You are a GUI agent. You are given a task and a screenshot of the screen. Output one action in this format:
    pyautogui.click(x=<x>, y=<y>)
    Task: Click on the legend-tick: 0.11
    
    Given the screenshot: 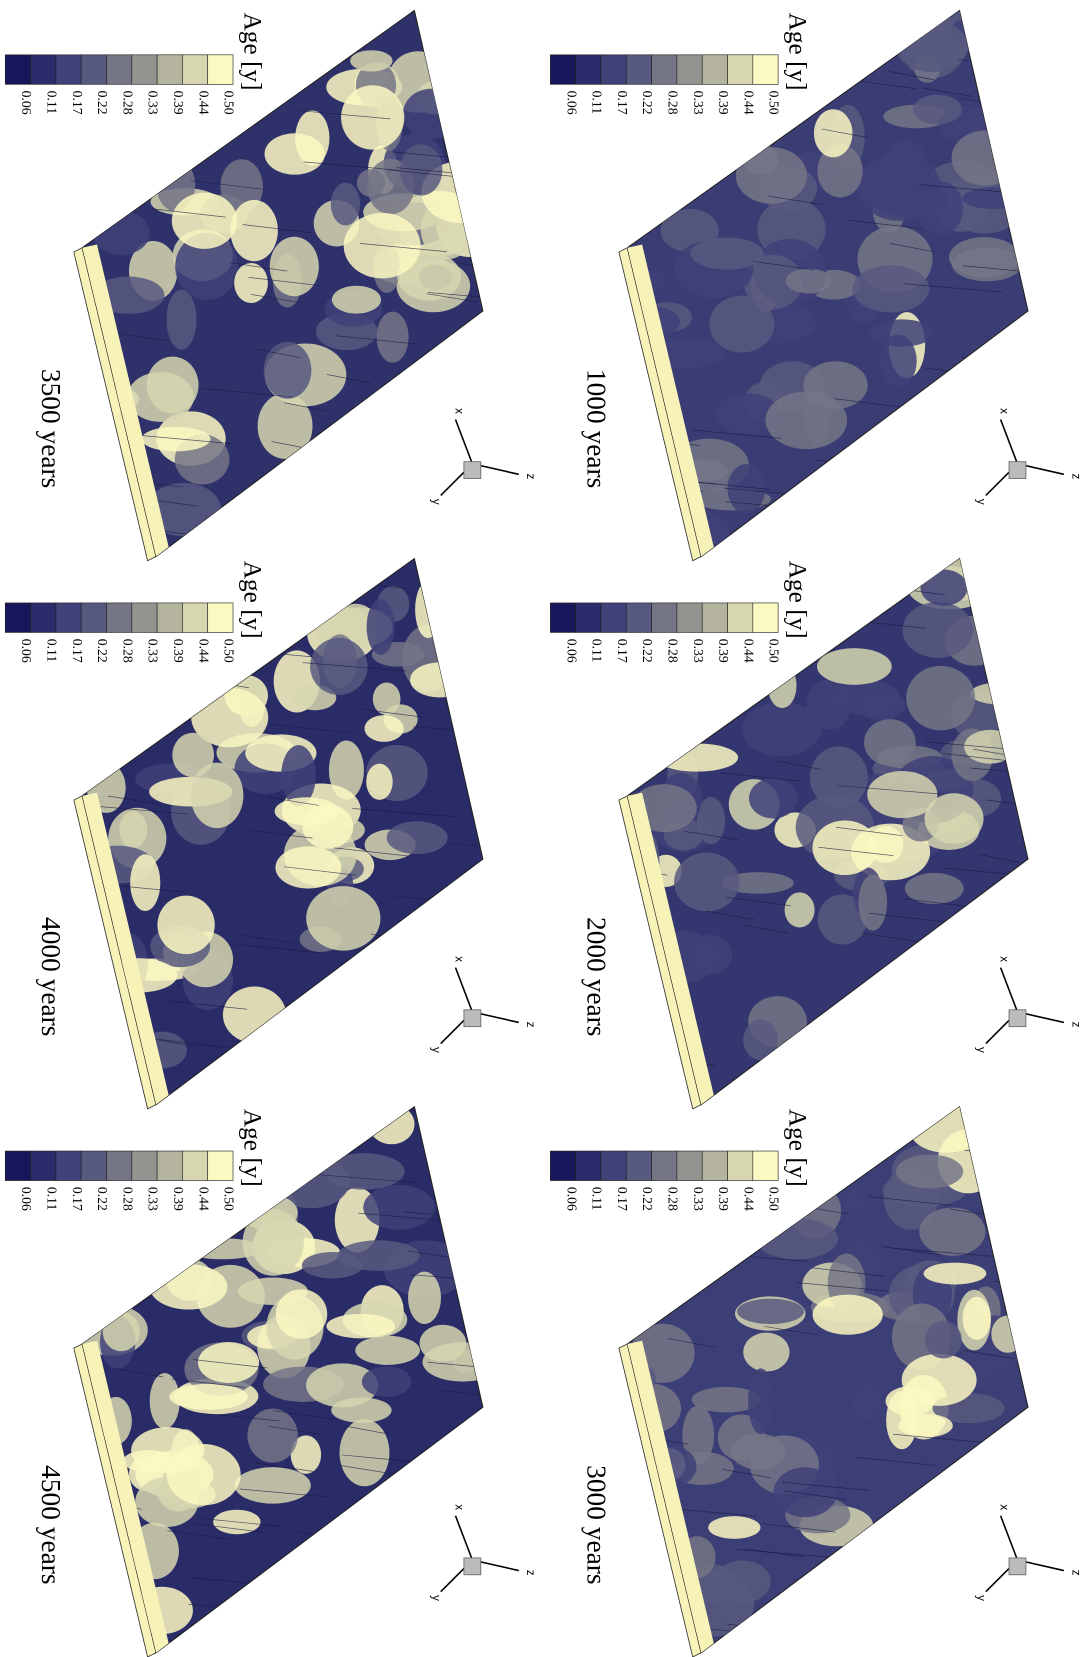 What is the action you would take?
    pyautogui.click(x=51, y=1199)
    